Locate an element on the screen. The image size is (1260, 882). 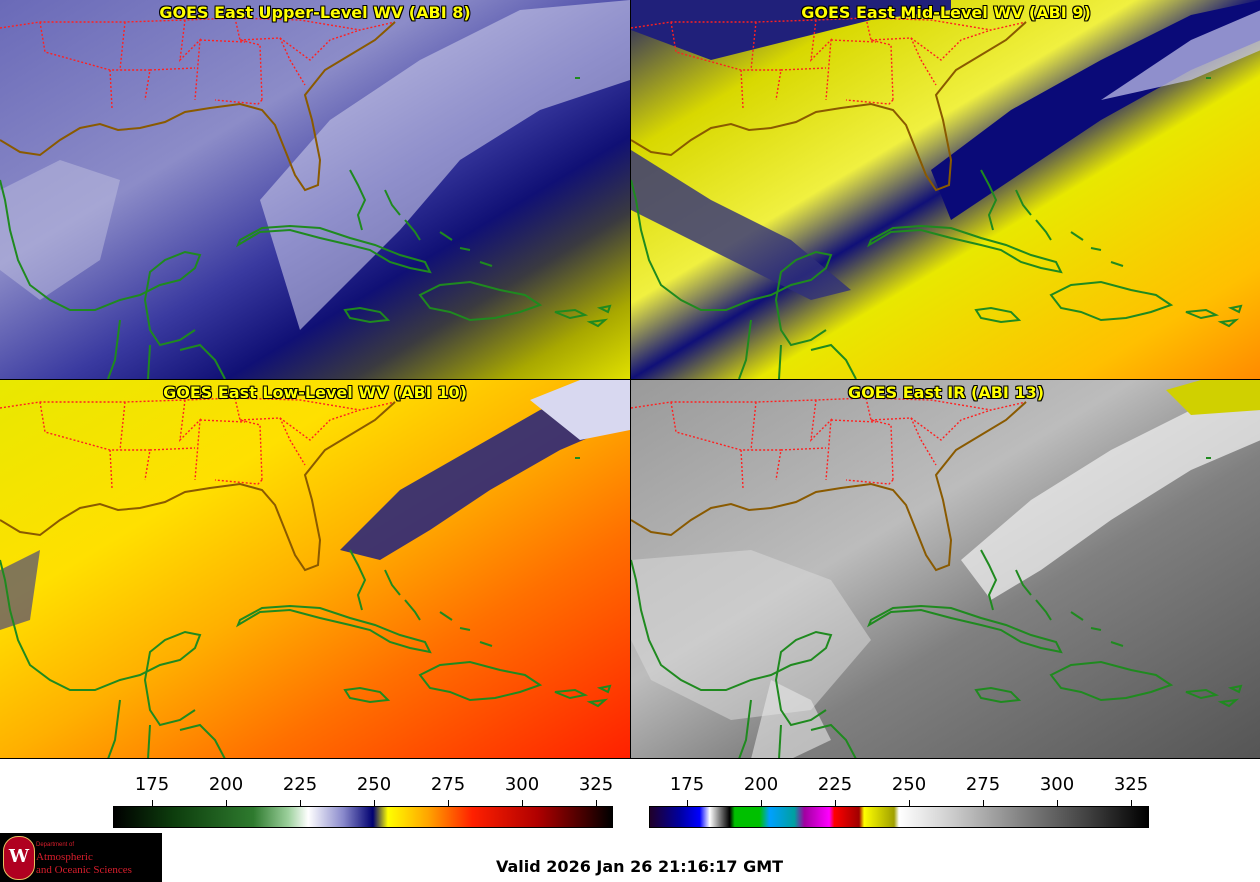
ir-tick-label: 200 is located at coordinates (761, 784).